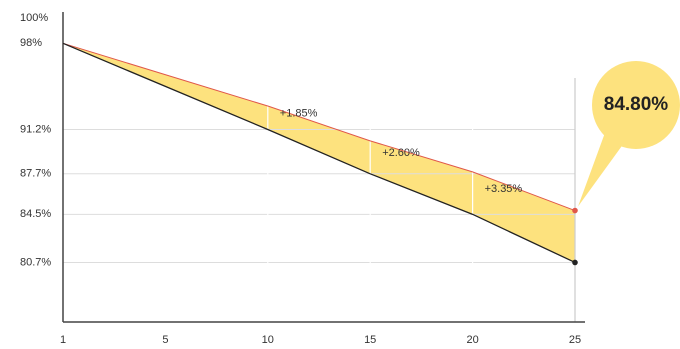 This screenshot has width=680, height=349. What do you see at coordinates (35, 262) in the screenshot?
I see `y-tick-label: 80.7%` at bounding box center [35, 262].